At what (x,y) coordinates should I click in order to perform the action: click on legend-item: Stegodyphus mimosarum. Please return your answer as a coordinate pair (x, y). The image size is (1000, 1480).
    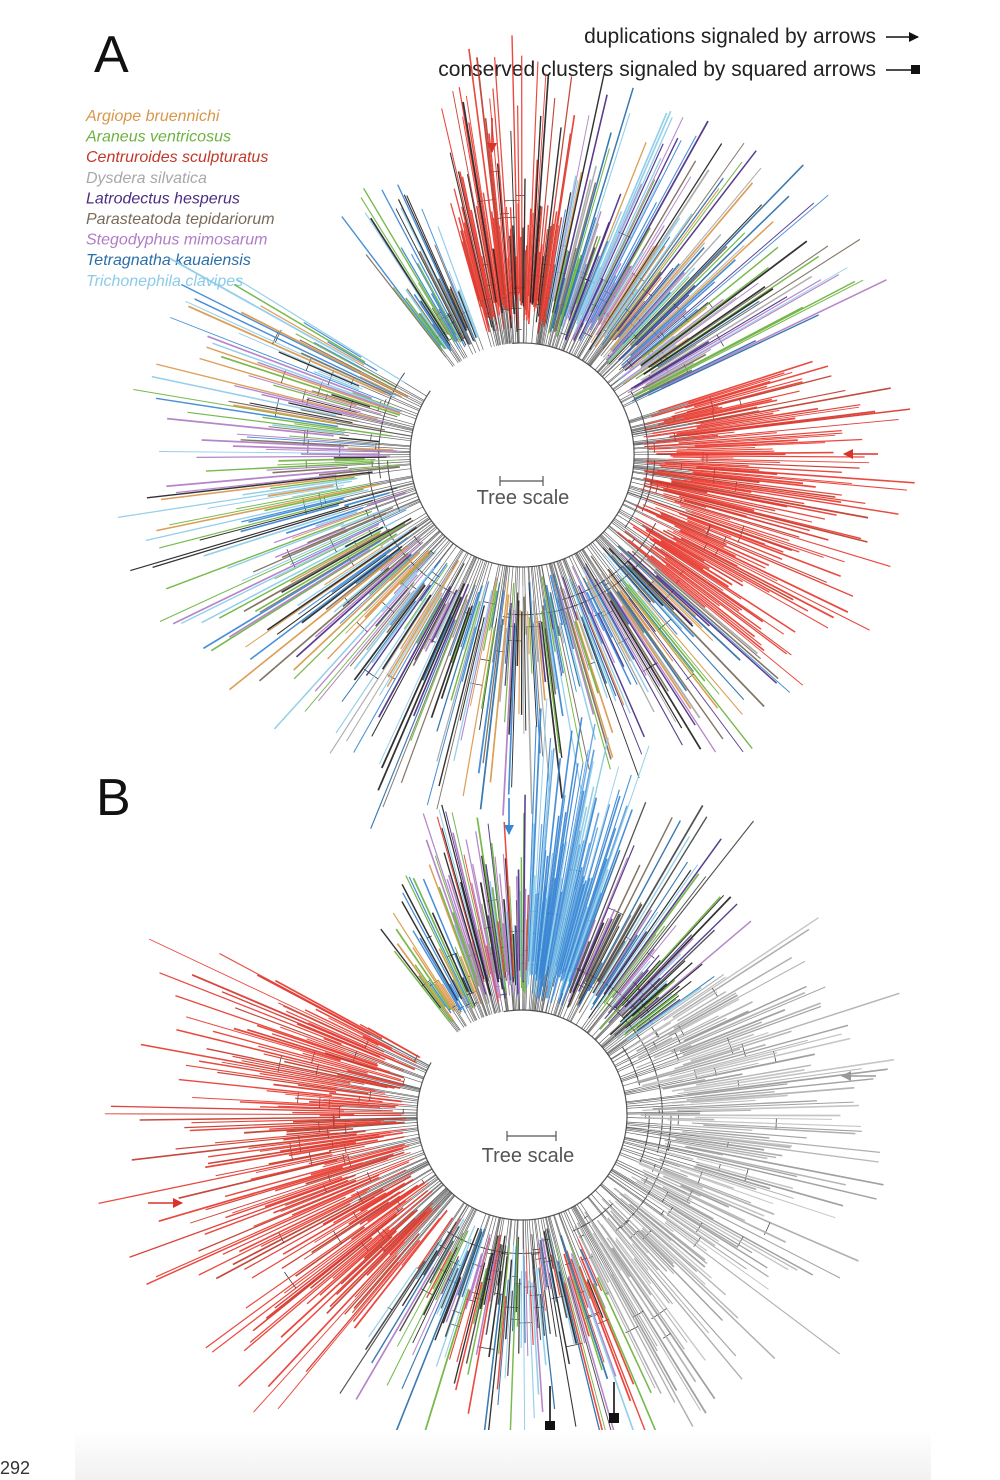
    Looking at the image, I should click on (176, 240).